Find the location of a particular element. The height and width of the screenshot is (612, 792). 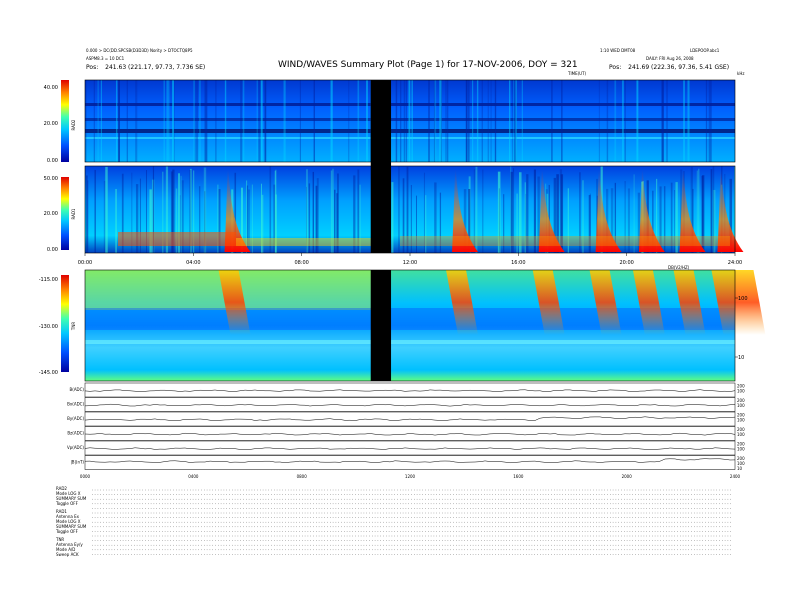

header-left-pos: Pos: 241.63 (221.17, 97.73, 7.736 SE) is located at coordinates (145, 67).